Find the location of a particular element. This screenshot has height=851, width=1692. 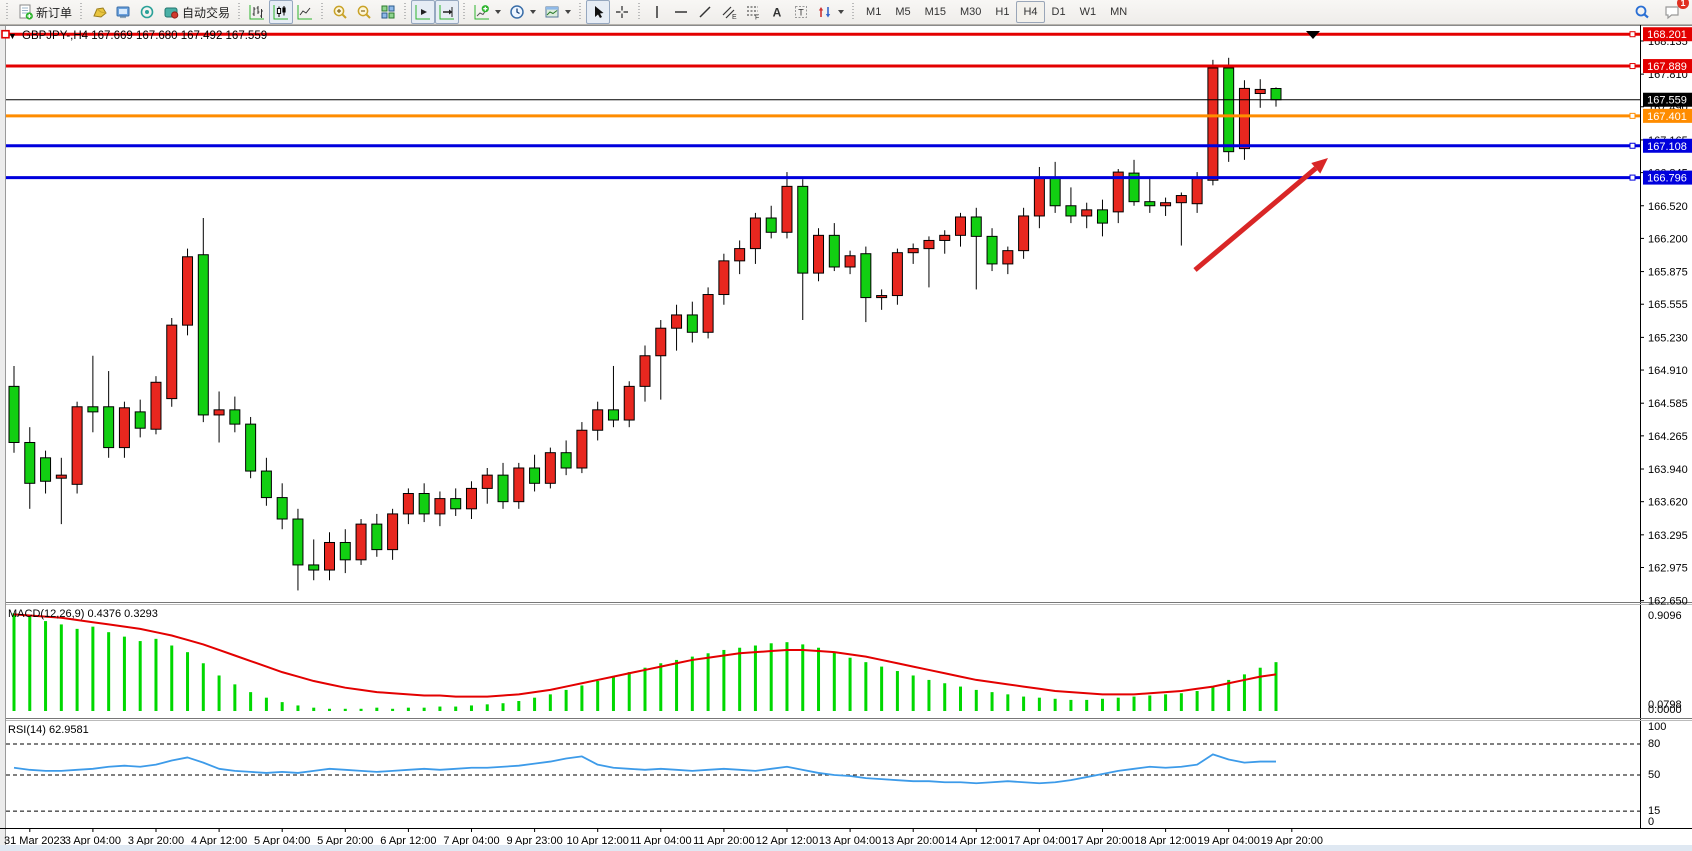

price-tick-label: 162.975 is located at coordinates (1668, 568).